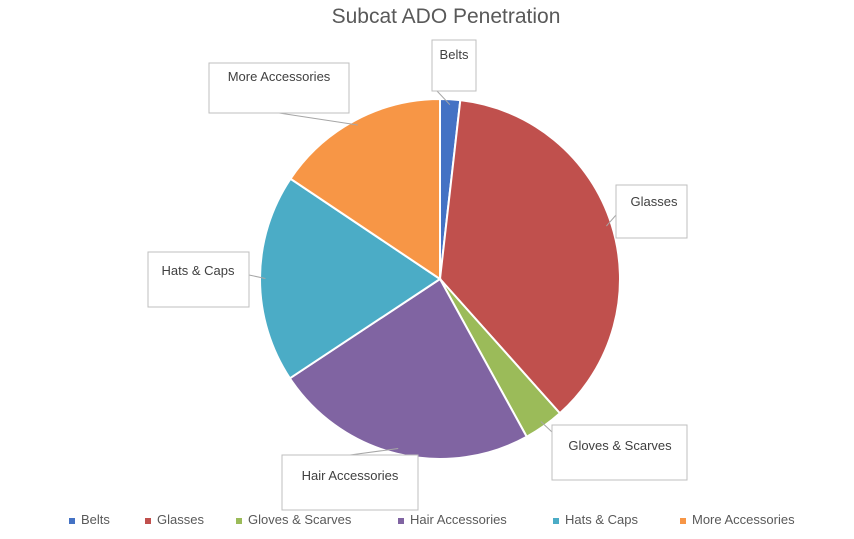 The image size is (854, 539). What do you see at coordinates (654, 201) in the screenshot?
I see `data-label-glasses: Glasses` at bounding box center [654, 201].